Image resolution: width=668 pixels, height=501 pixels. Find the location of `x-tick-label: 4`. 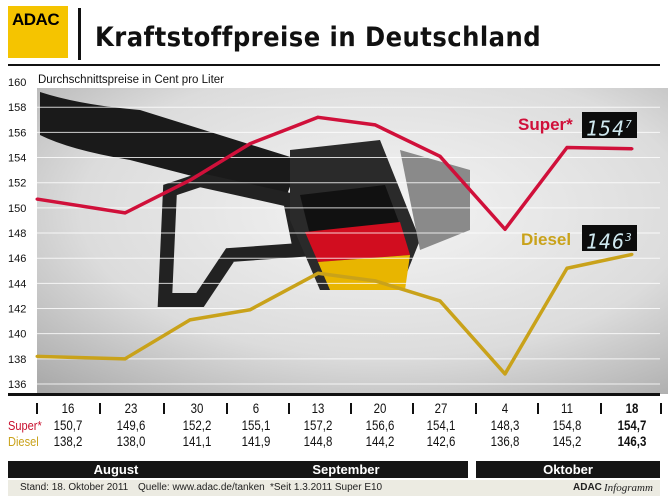

x-tick-label: 4 is located at coordinates (505, 408).